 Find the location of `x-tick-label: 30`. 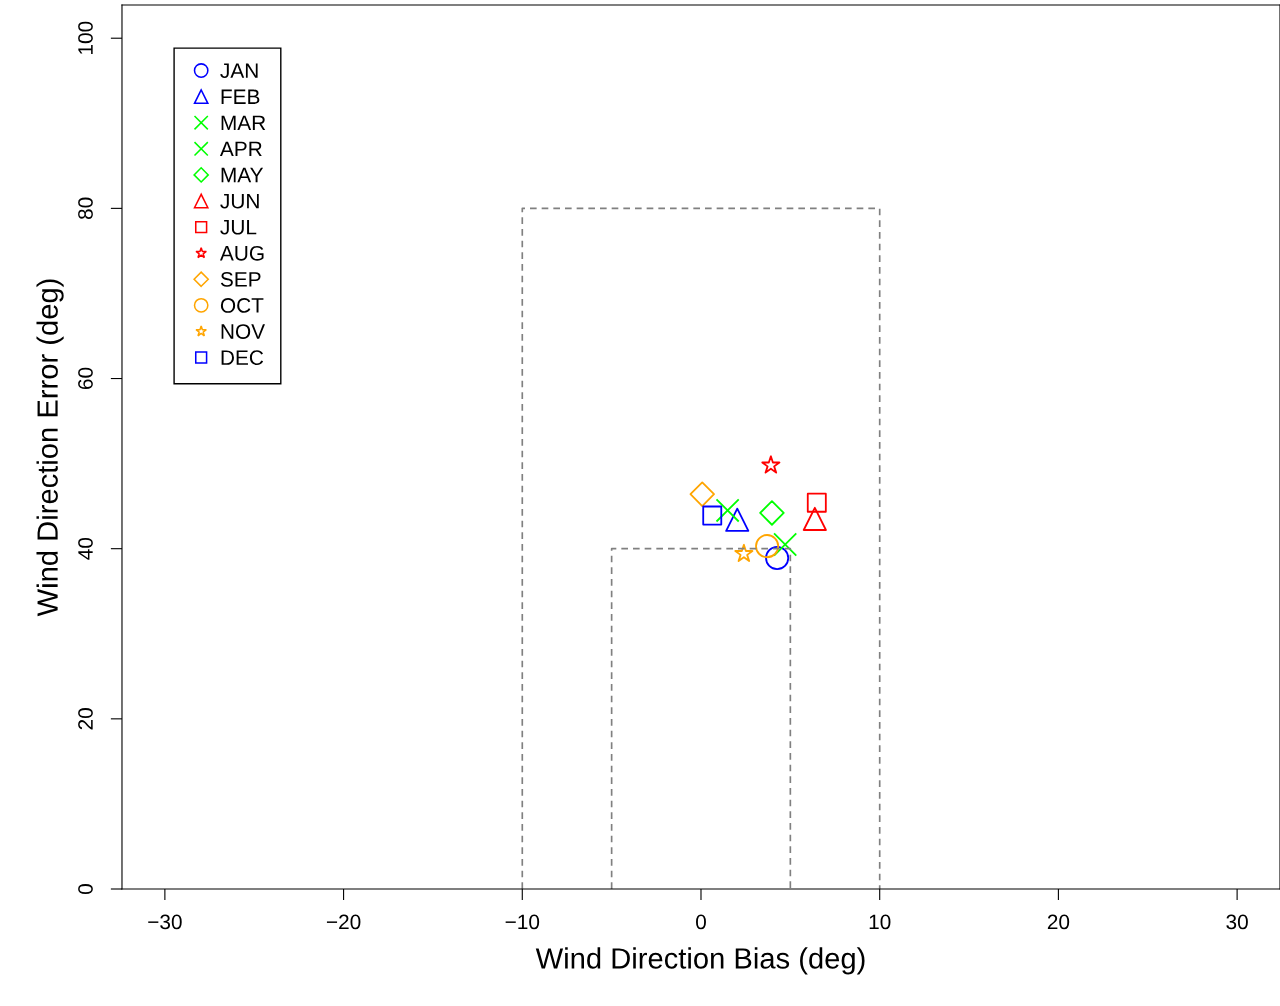

x-tick-label: 30 is located at coordinates (1237, 922).